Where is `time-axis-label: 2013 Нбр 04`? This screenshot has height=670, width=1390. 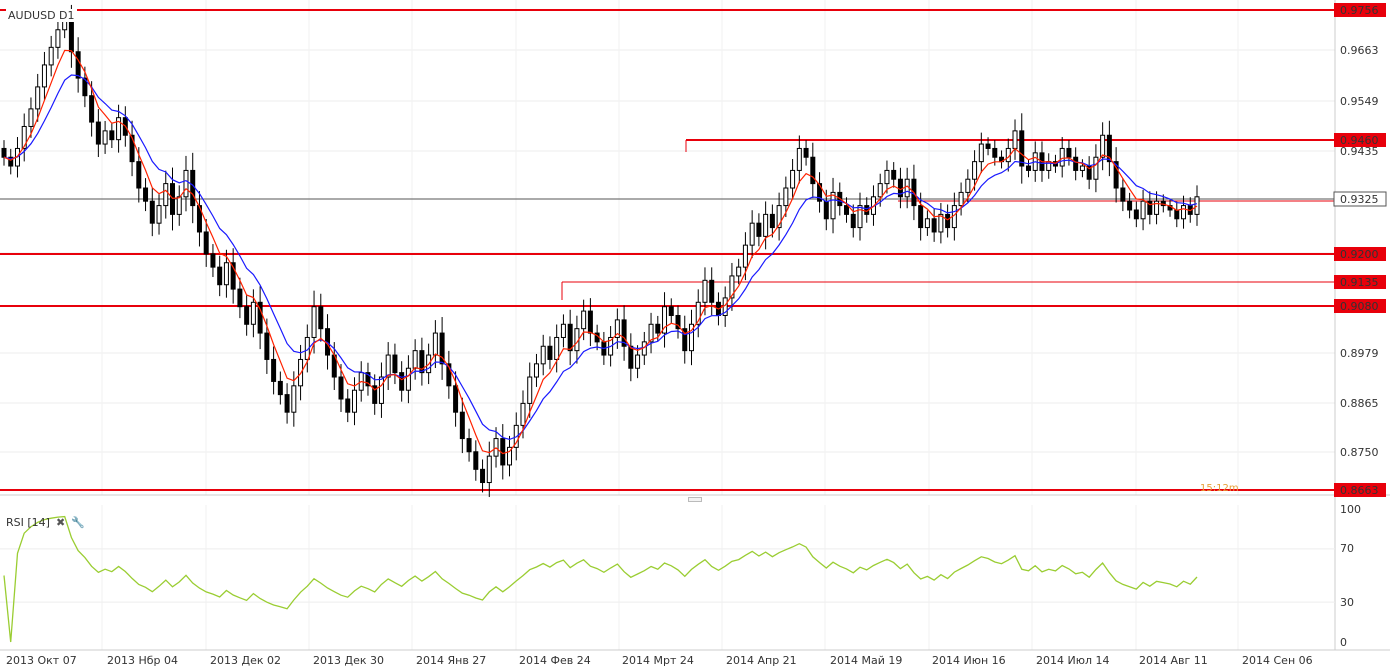
time-axis-label: 2013 Нбр 04 is located at coordinates (143, 660).